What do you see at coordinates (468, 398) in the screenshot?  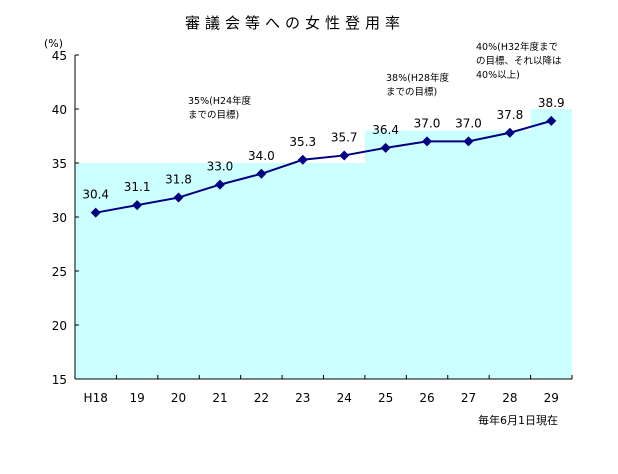 I see `x-tick-label: 27` at bounding box center [468, 398].